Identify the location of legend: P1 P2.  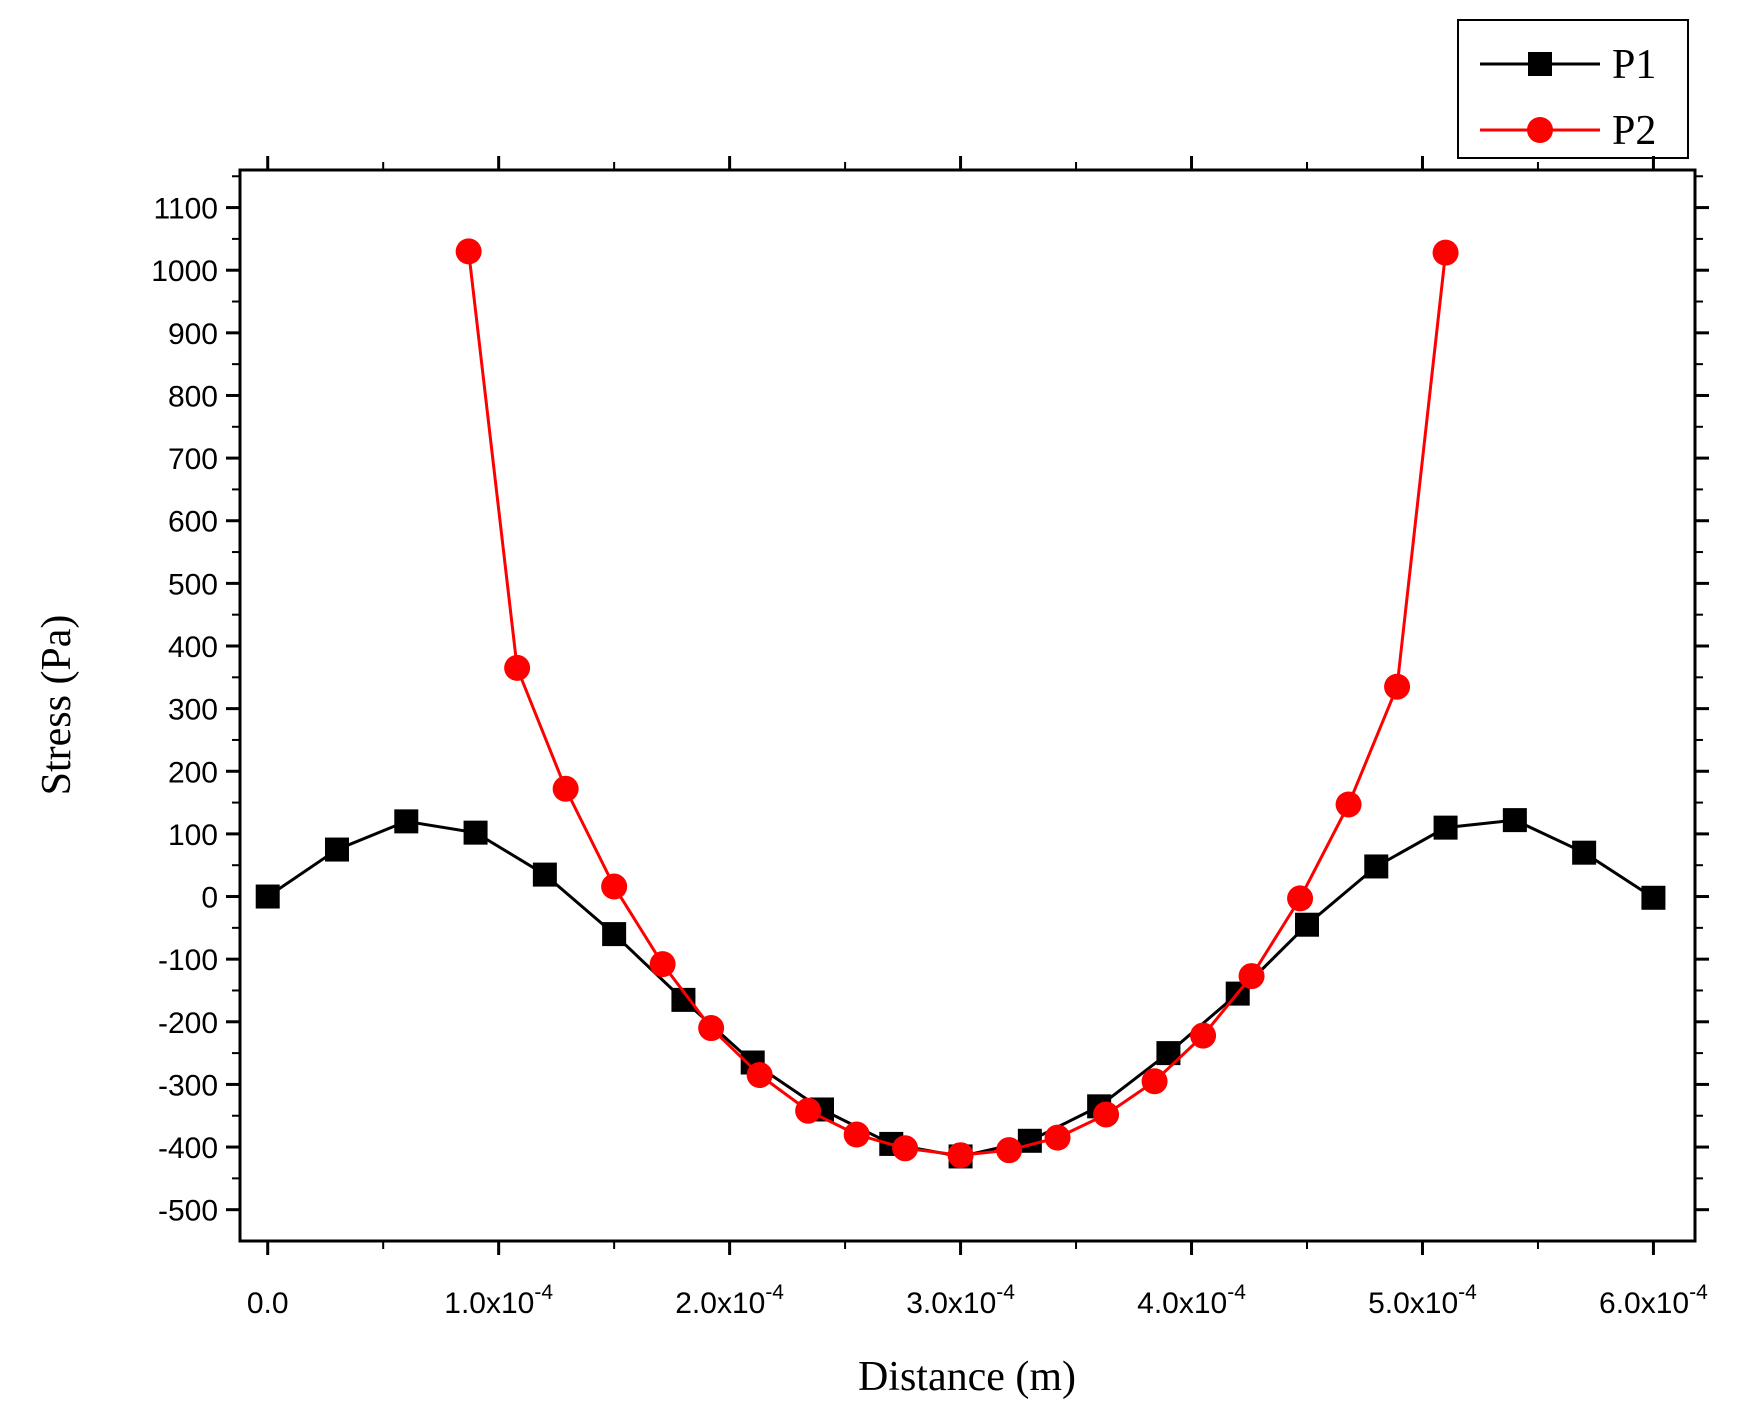
(1573, 89).